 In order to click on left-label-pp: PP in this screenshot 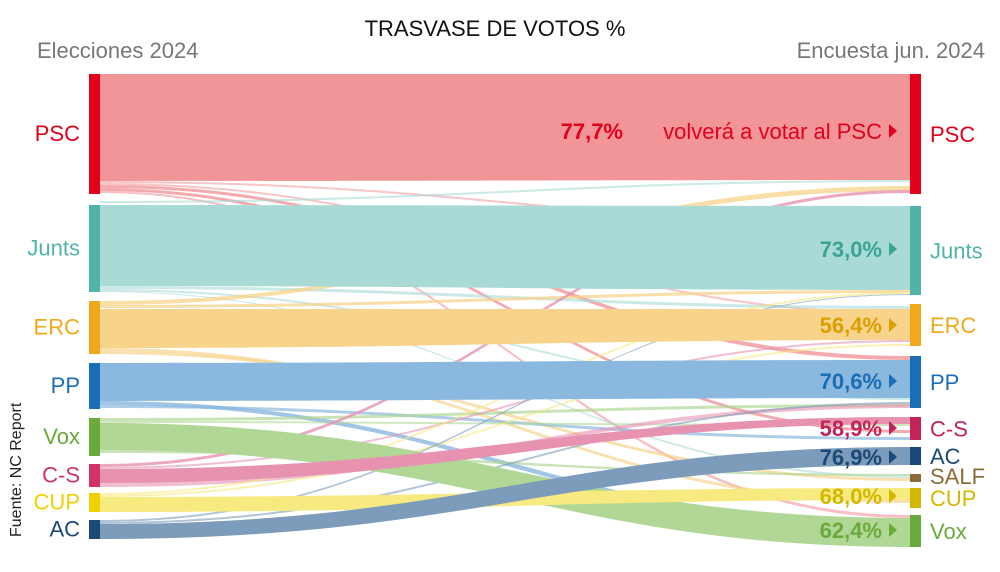, I will do `click(65, 385)`.